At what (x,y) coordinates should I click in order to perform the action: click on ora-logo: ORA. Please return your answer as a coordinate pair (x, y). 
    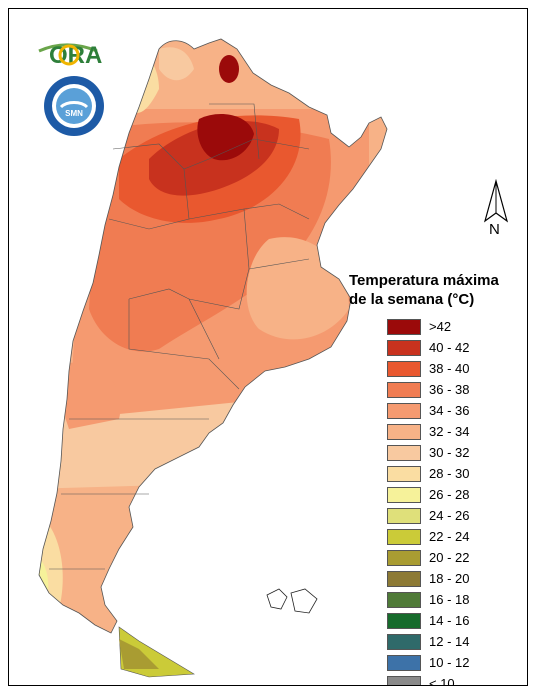
    Looking at the image, I should click on (77, 53).